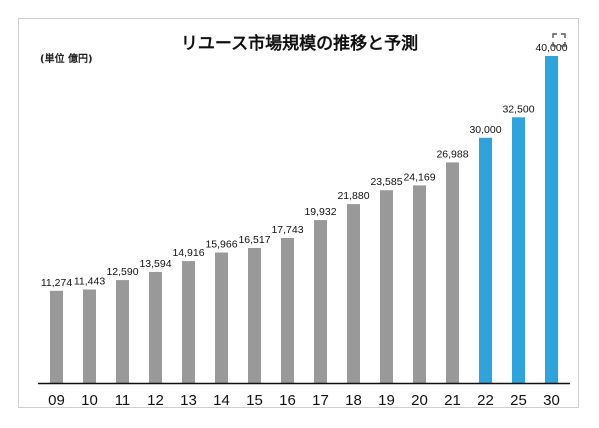 The width and height of the screenshot is (599, 428). I want to click on tick-label-22: 22, so click(485, 400).